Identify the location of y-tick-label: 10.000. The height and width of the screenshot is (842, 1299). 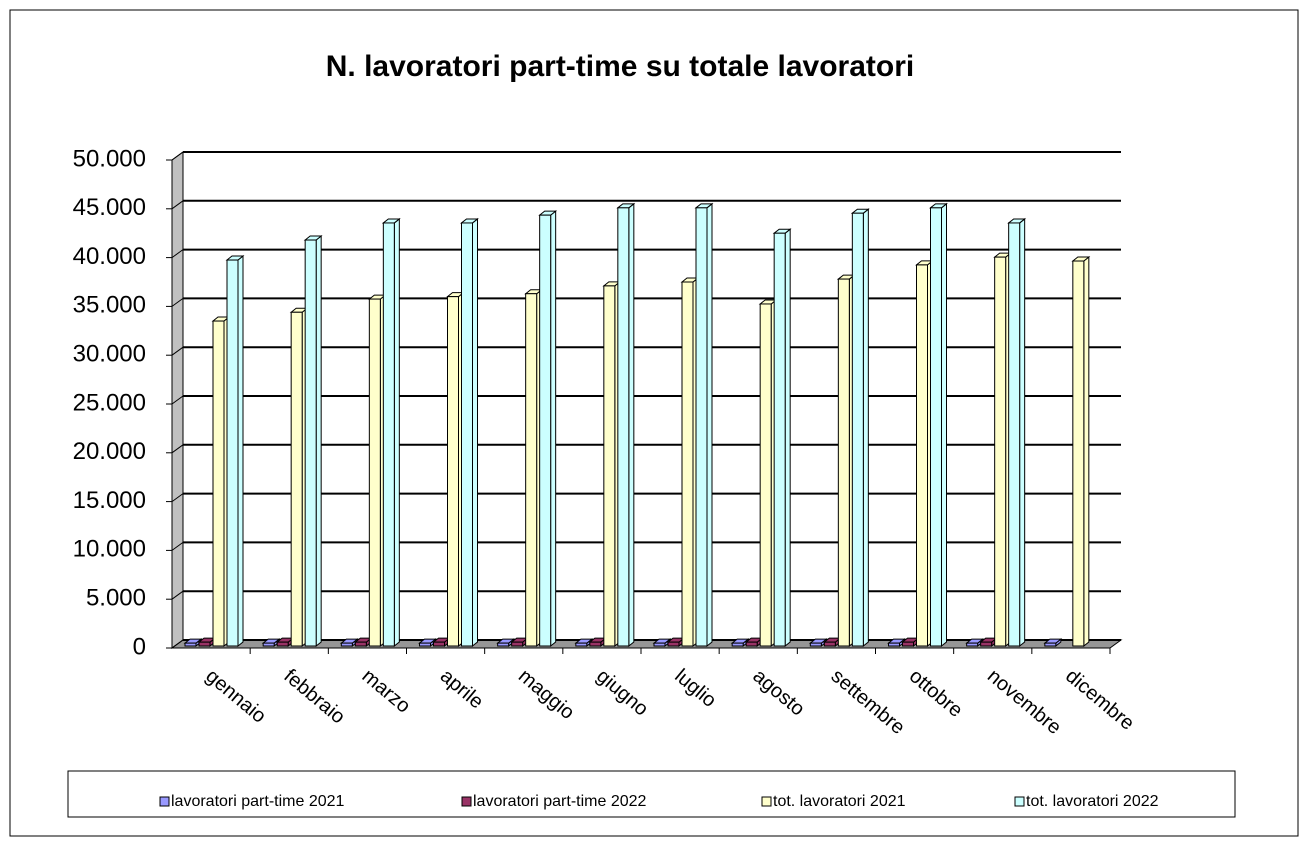
(109, 549).